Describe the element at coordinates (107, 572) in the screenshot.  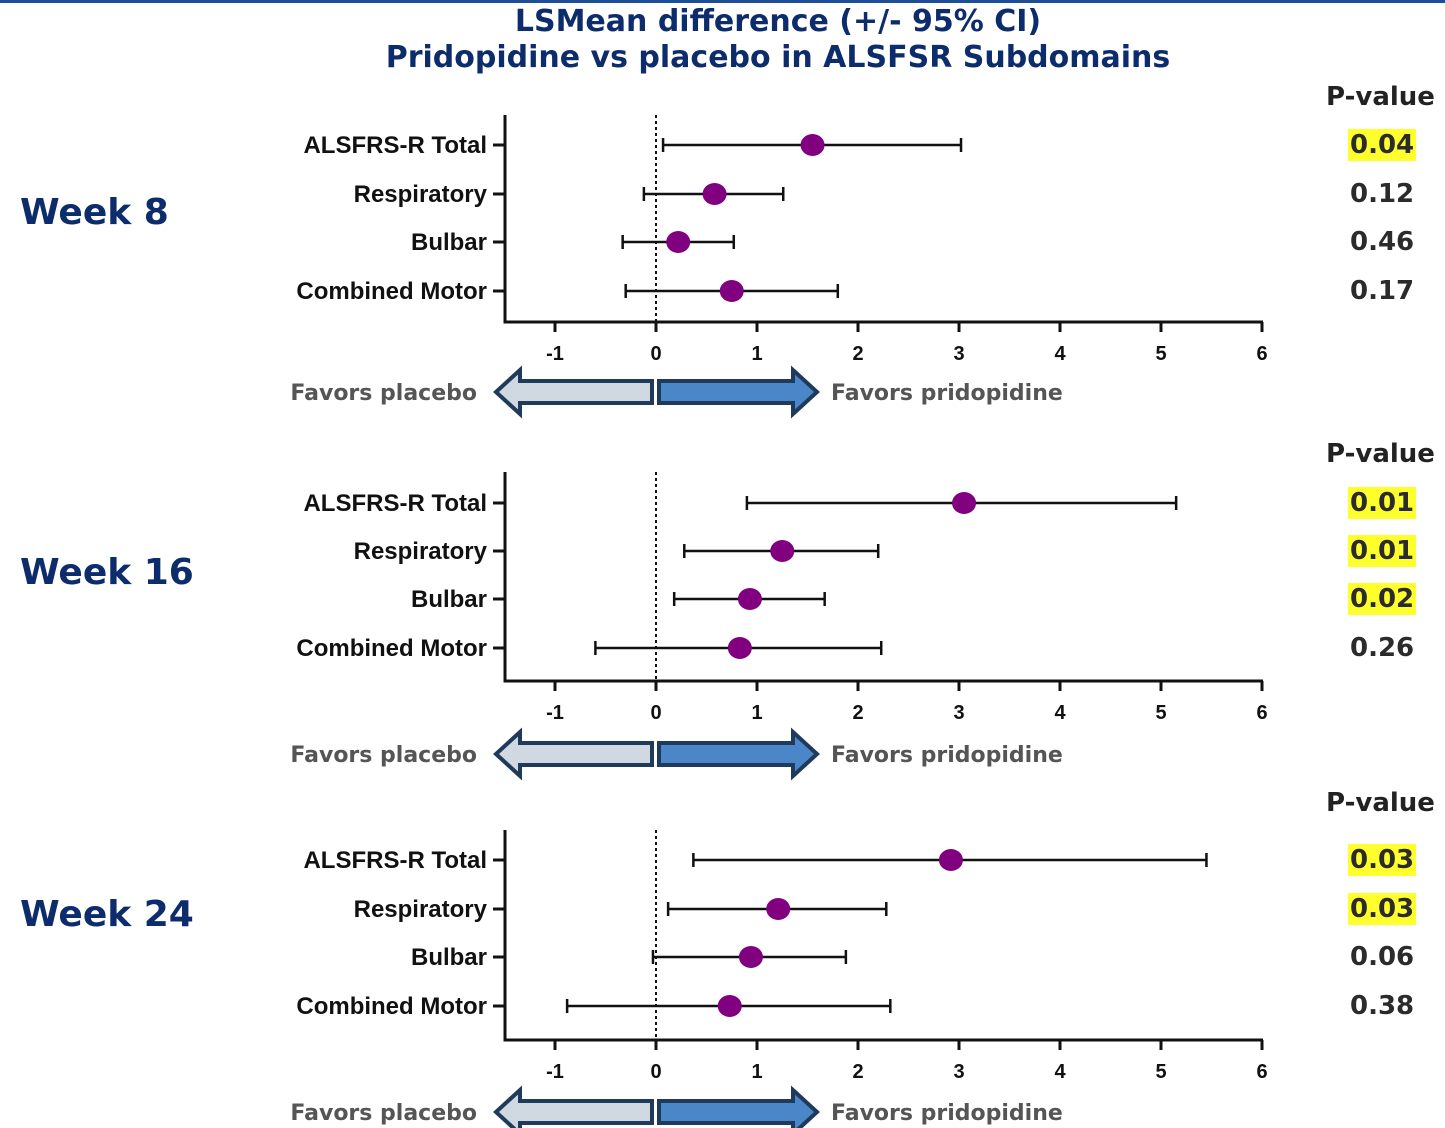
I see `week-16-label: Week 16` at that location.